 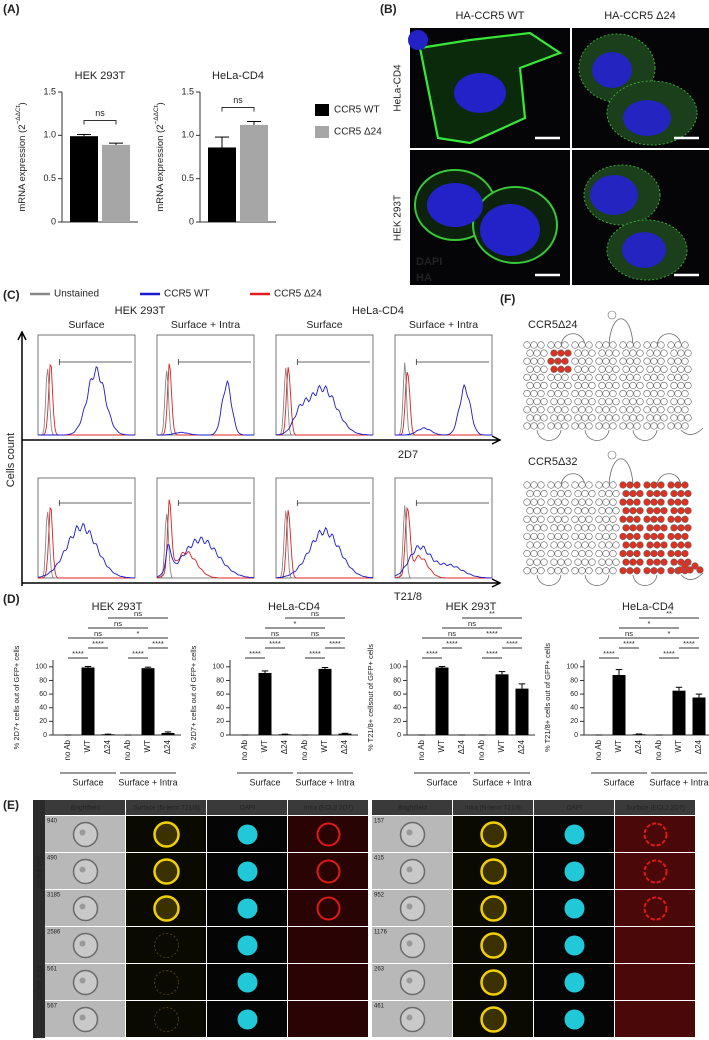 I want to click on stain-label: HA, so click(x=424, y=278).